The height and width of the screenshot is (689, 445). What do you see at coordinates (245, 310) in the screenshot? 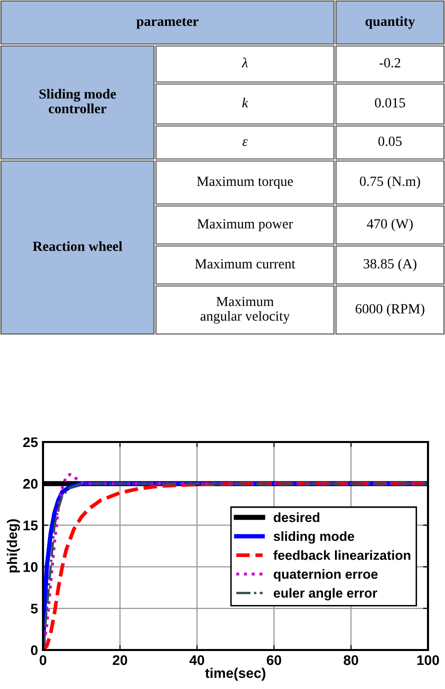
I see `text: Maximum angular velocity` at bounding box center [245, 310].